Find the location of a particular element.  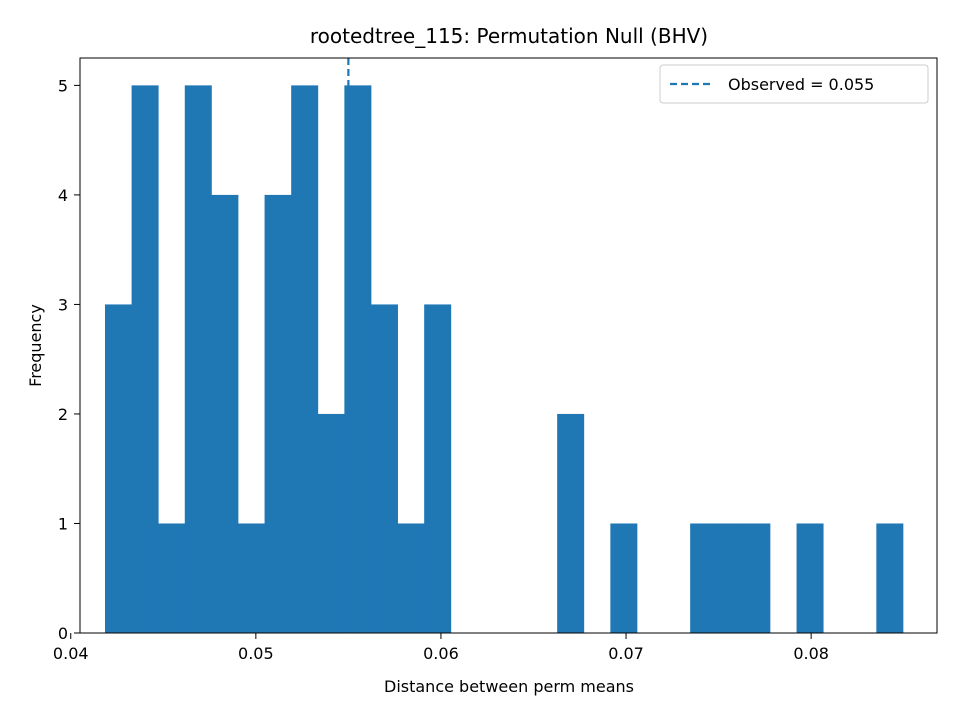

legend-box is located at coordinates (794, 84).